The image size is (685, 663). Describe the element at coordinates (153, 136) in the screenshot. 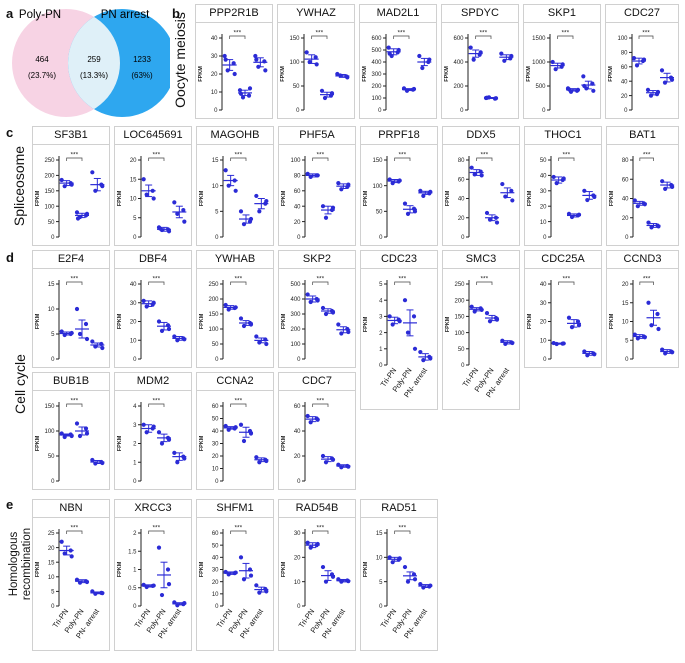

I see `chart-title: LOC645691` at that location.